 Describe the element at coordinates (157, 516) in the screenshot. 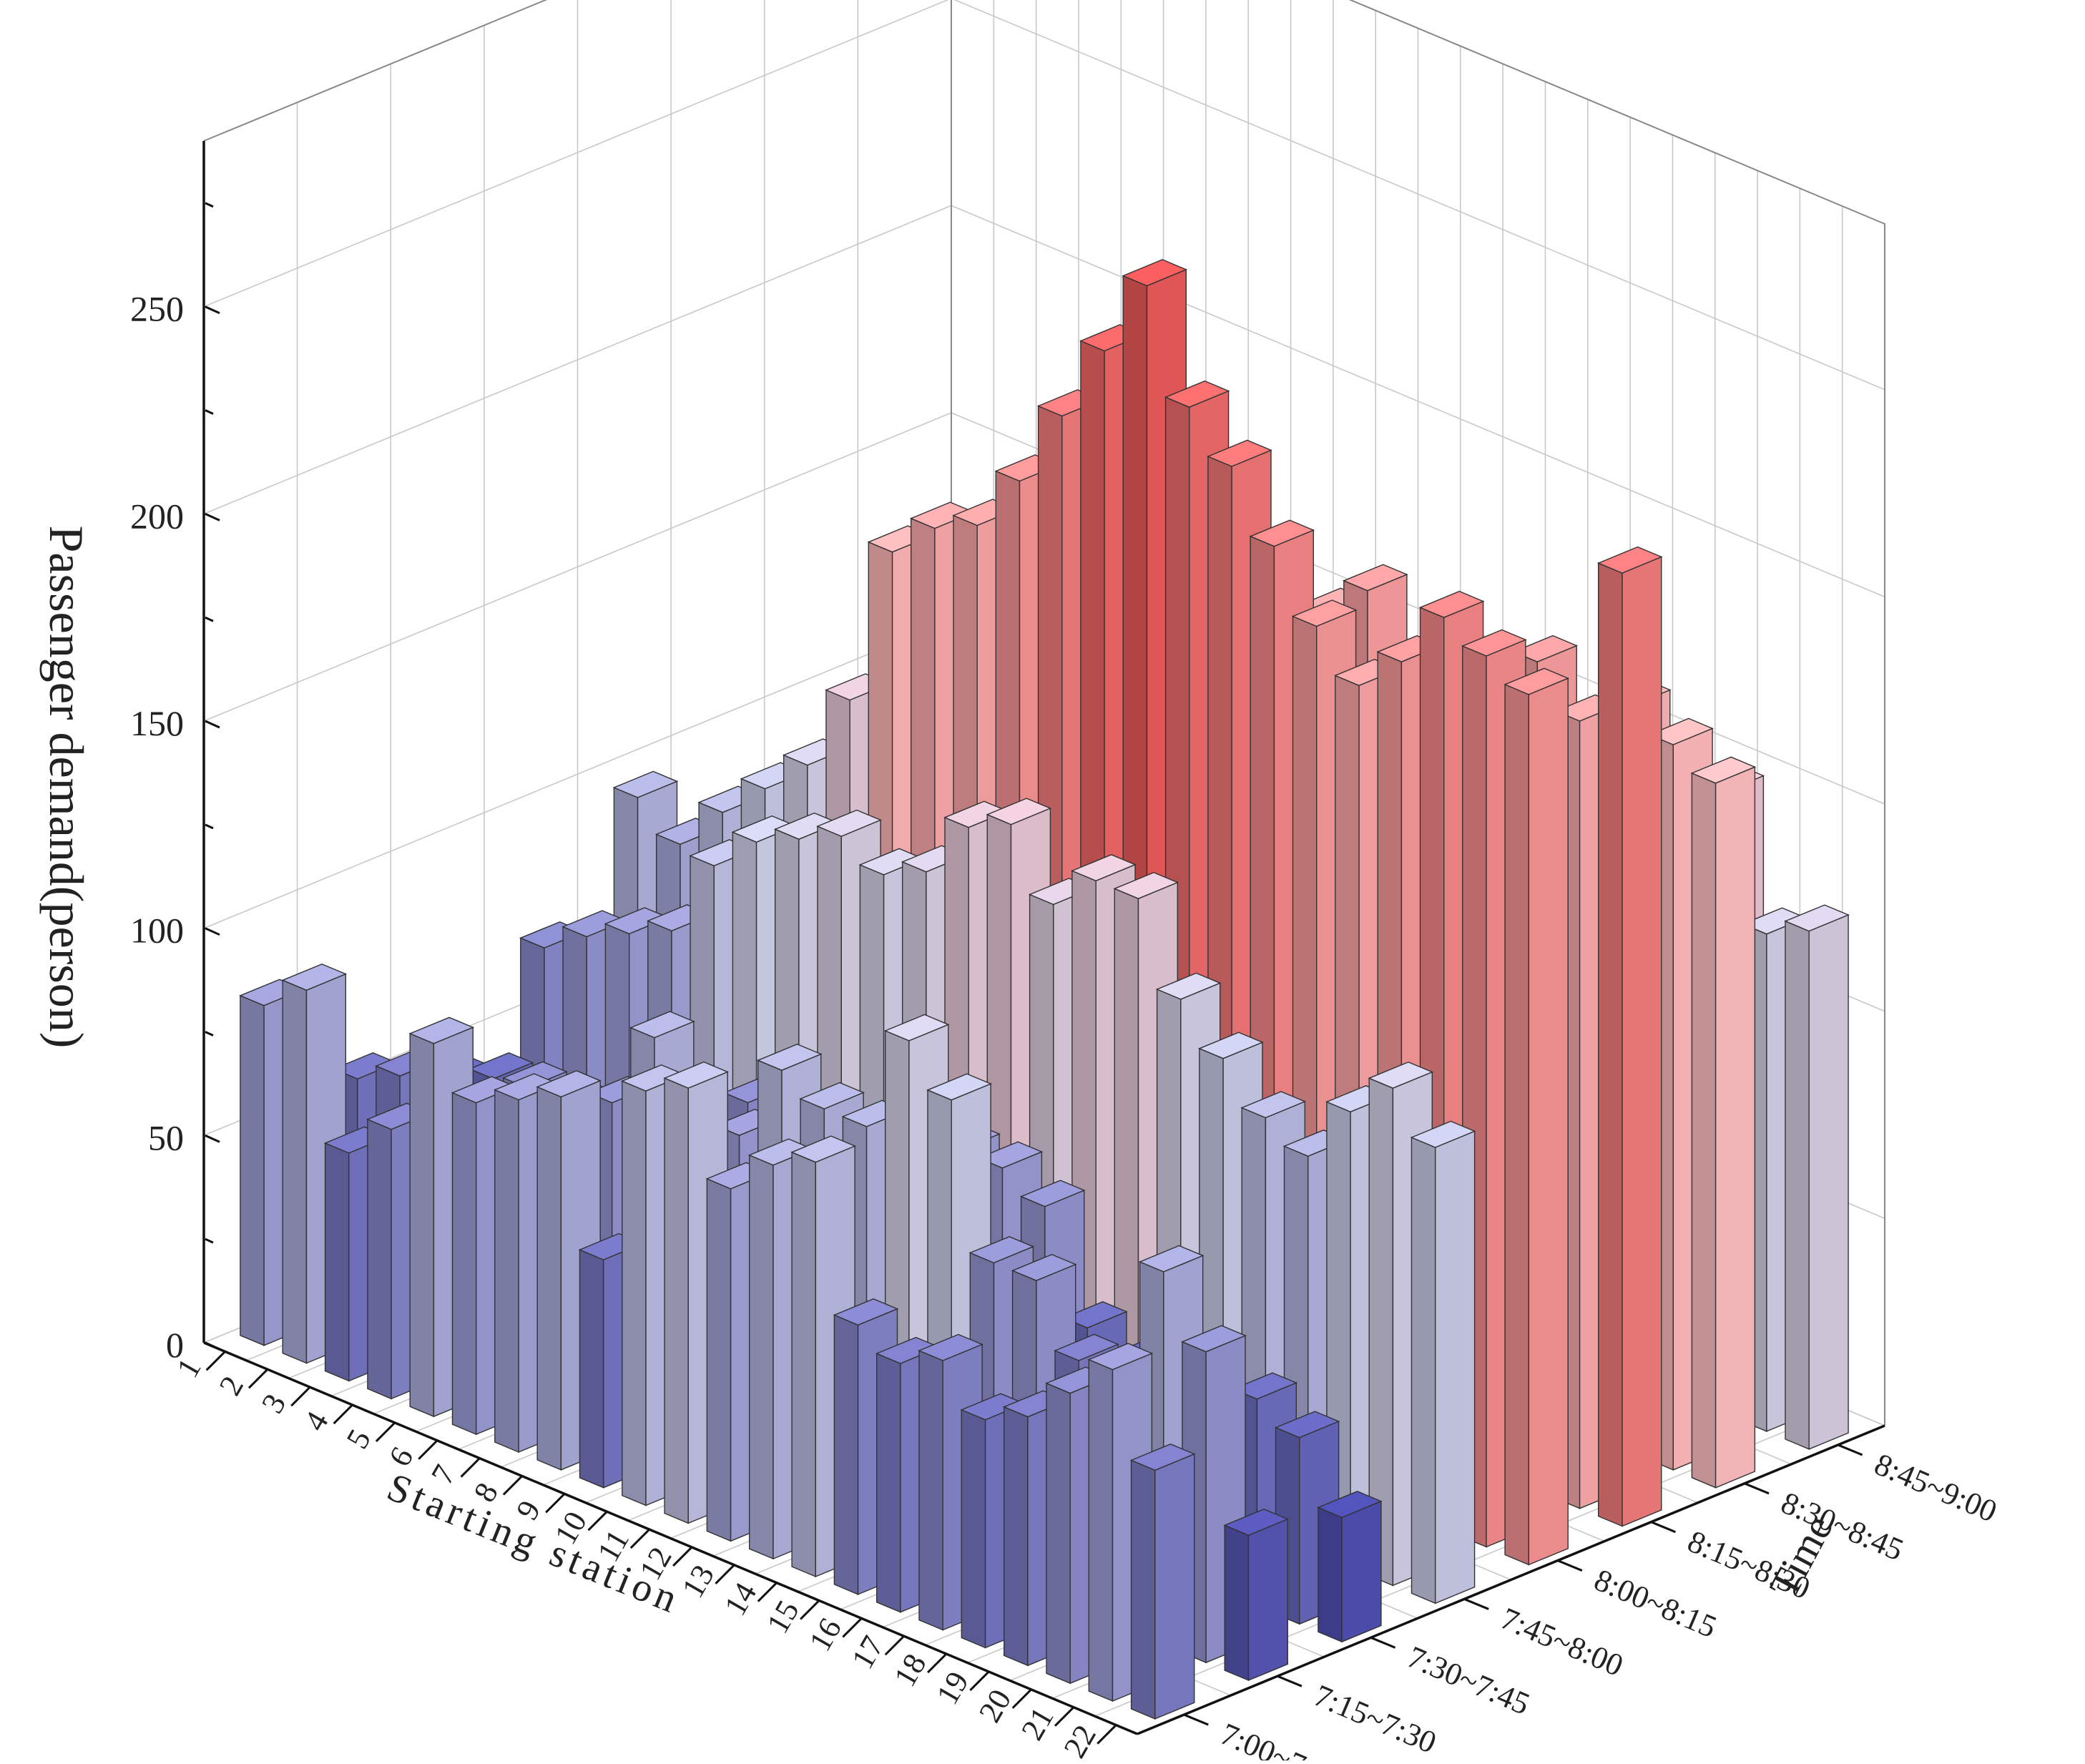

I see `z-tick-label: 200` at that location.